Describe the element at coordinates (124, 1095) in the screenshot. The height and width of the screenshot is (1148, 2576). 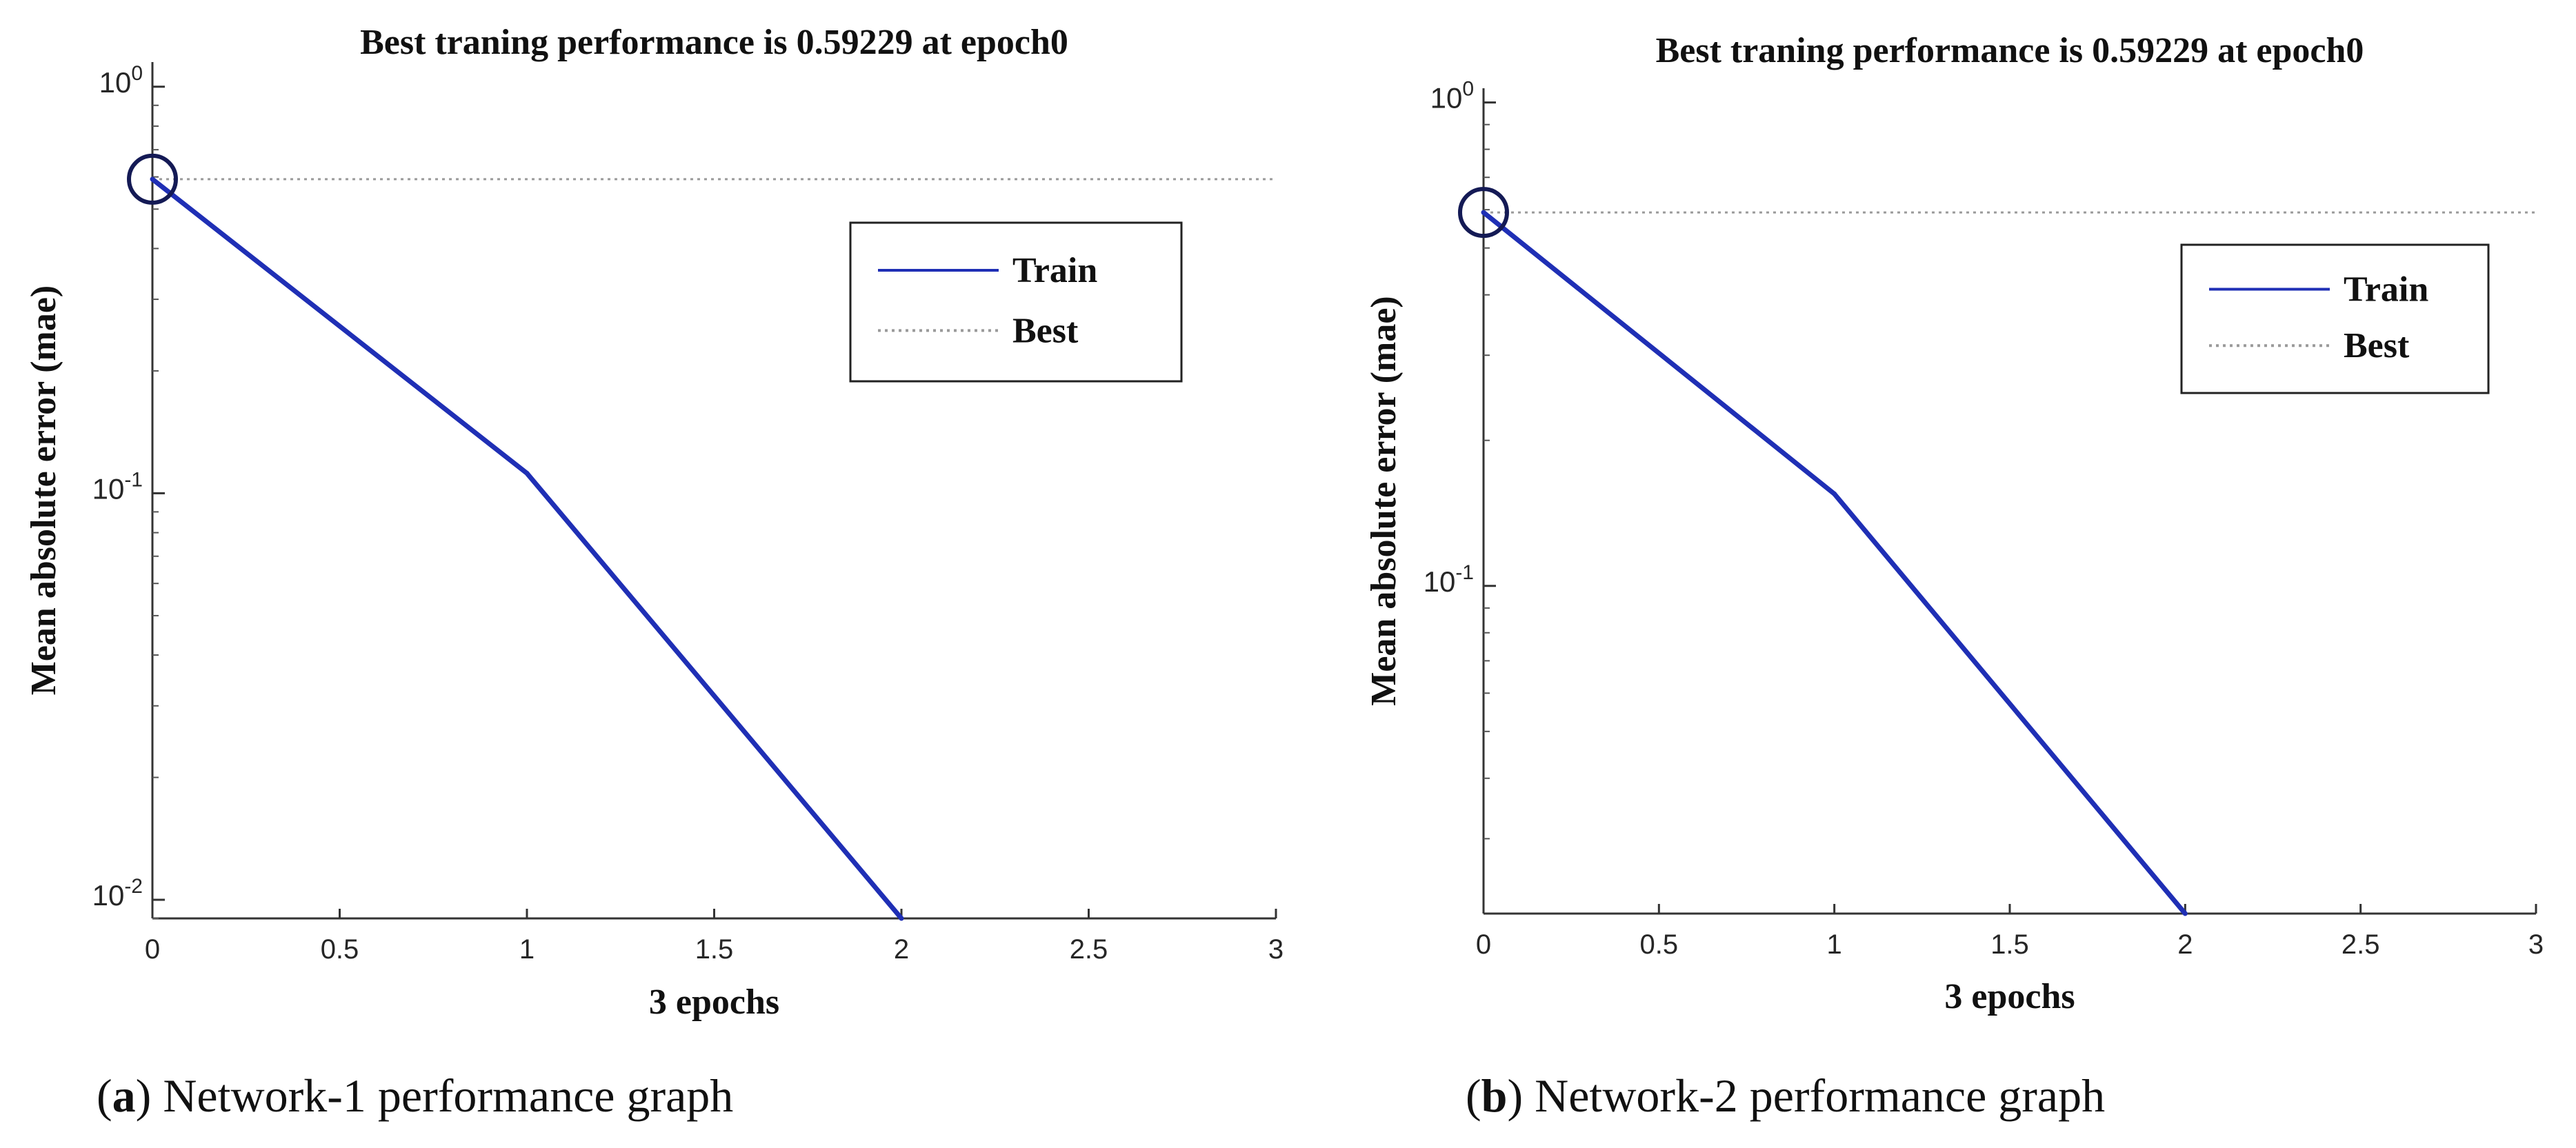
I see `caption-label: a` at that location.